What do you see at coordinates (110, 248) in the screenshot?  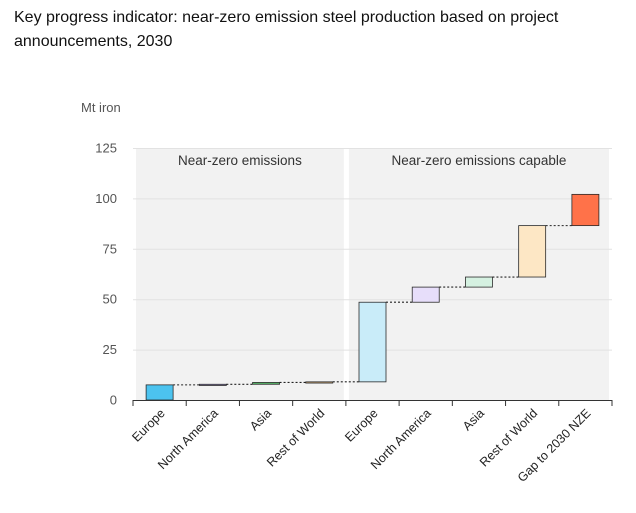 I see `y-tick-label: 75` at bounding box center [110, 248].